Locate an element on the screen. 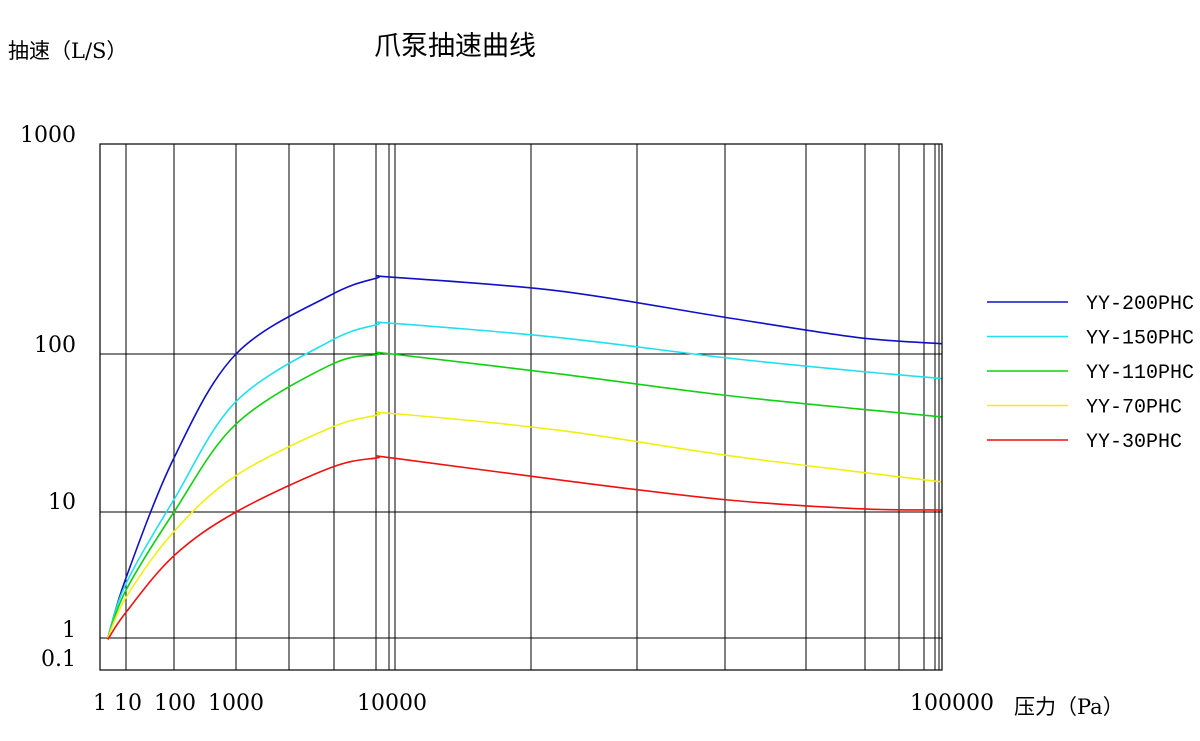  y-tick-label: 10 is located at coordinates (62, 502).